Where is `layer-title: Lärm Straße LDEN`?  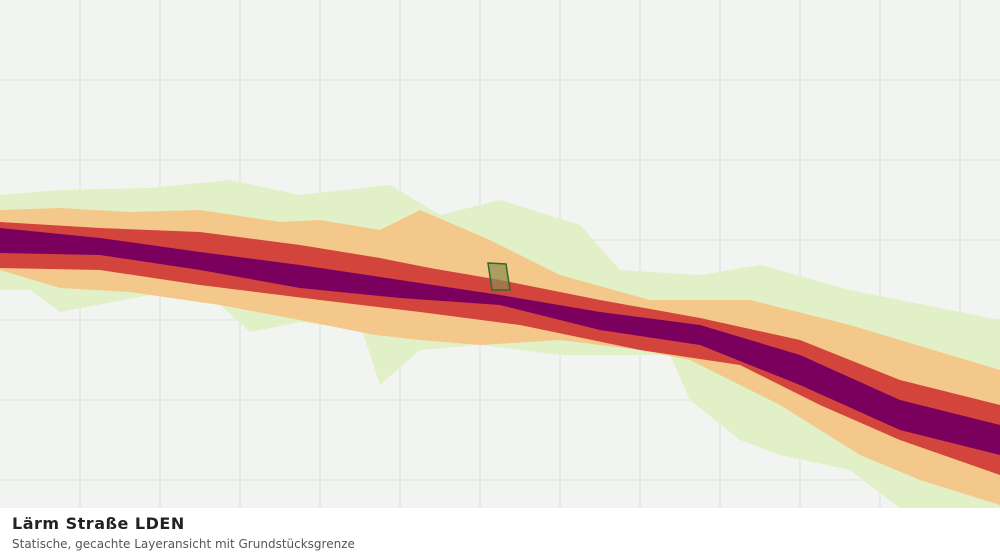
layer-title: Lärm Straße LDEN is located at coordinates (98, 523).